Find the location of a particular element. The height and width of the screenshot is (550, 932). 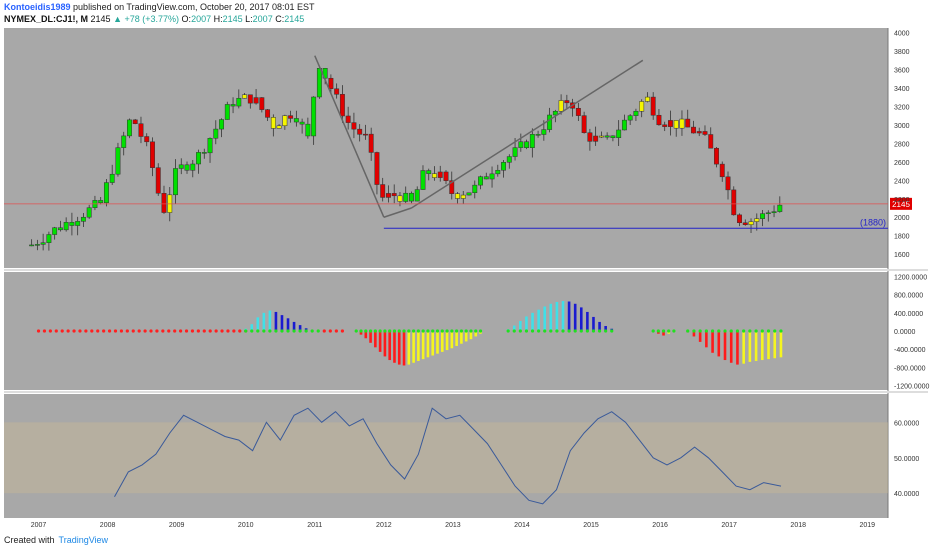

price-tick-label: 3200 is located at coordinates (902, 107).